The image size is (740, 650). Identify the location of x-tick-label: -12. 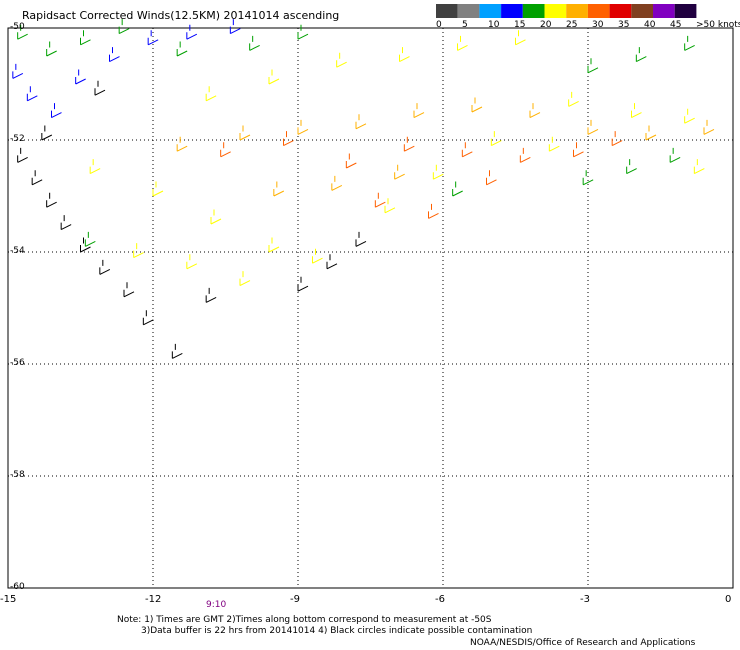
(153, 599).